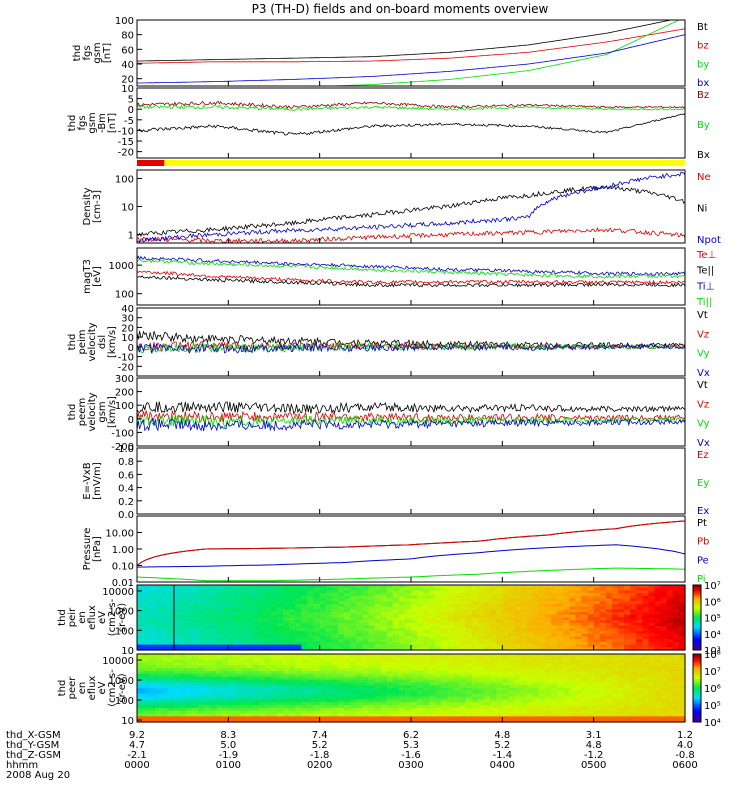 This screenshot has height=800, width=750. What do you see at coordinates (82, 688) in the screenshot?
I see `y-axis-label: en` at bounding box center [82, 688].